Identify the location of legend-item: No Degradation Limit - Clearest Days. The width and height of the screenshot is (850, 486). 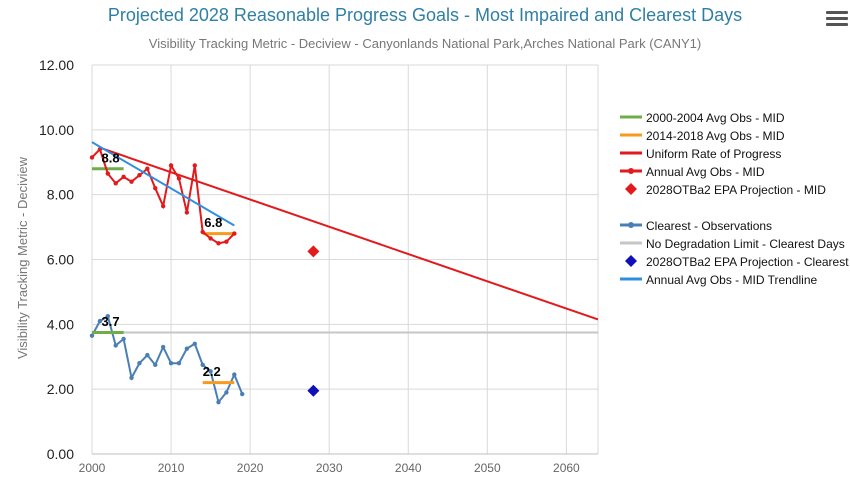
(732, 244).